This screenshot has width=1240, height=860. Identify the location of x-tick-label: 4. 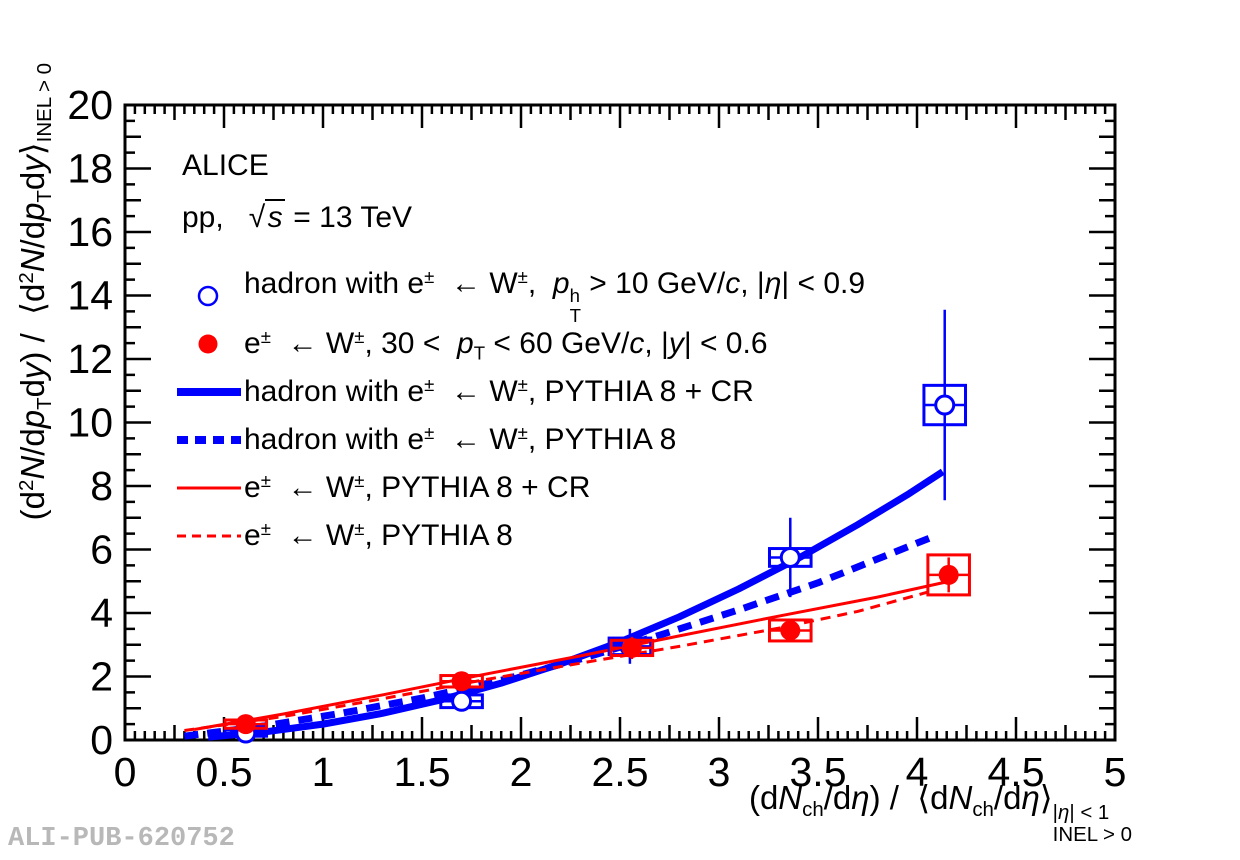
(917, 772).